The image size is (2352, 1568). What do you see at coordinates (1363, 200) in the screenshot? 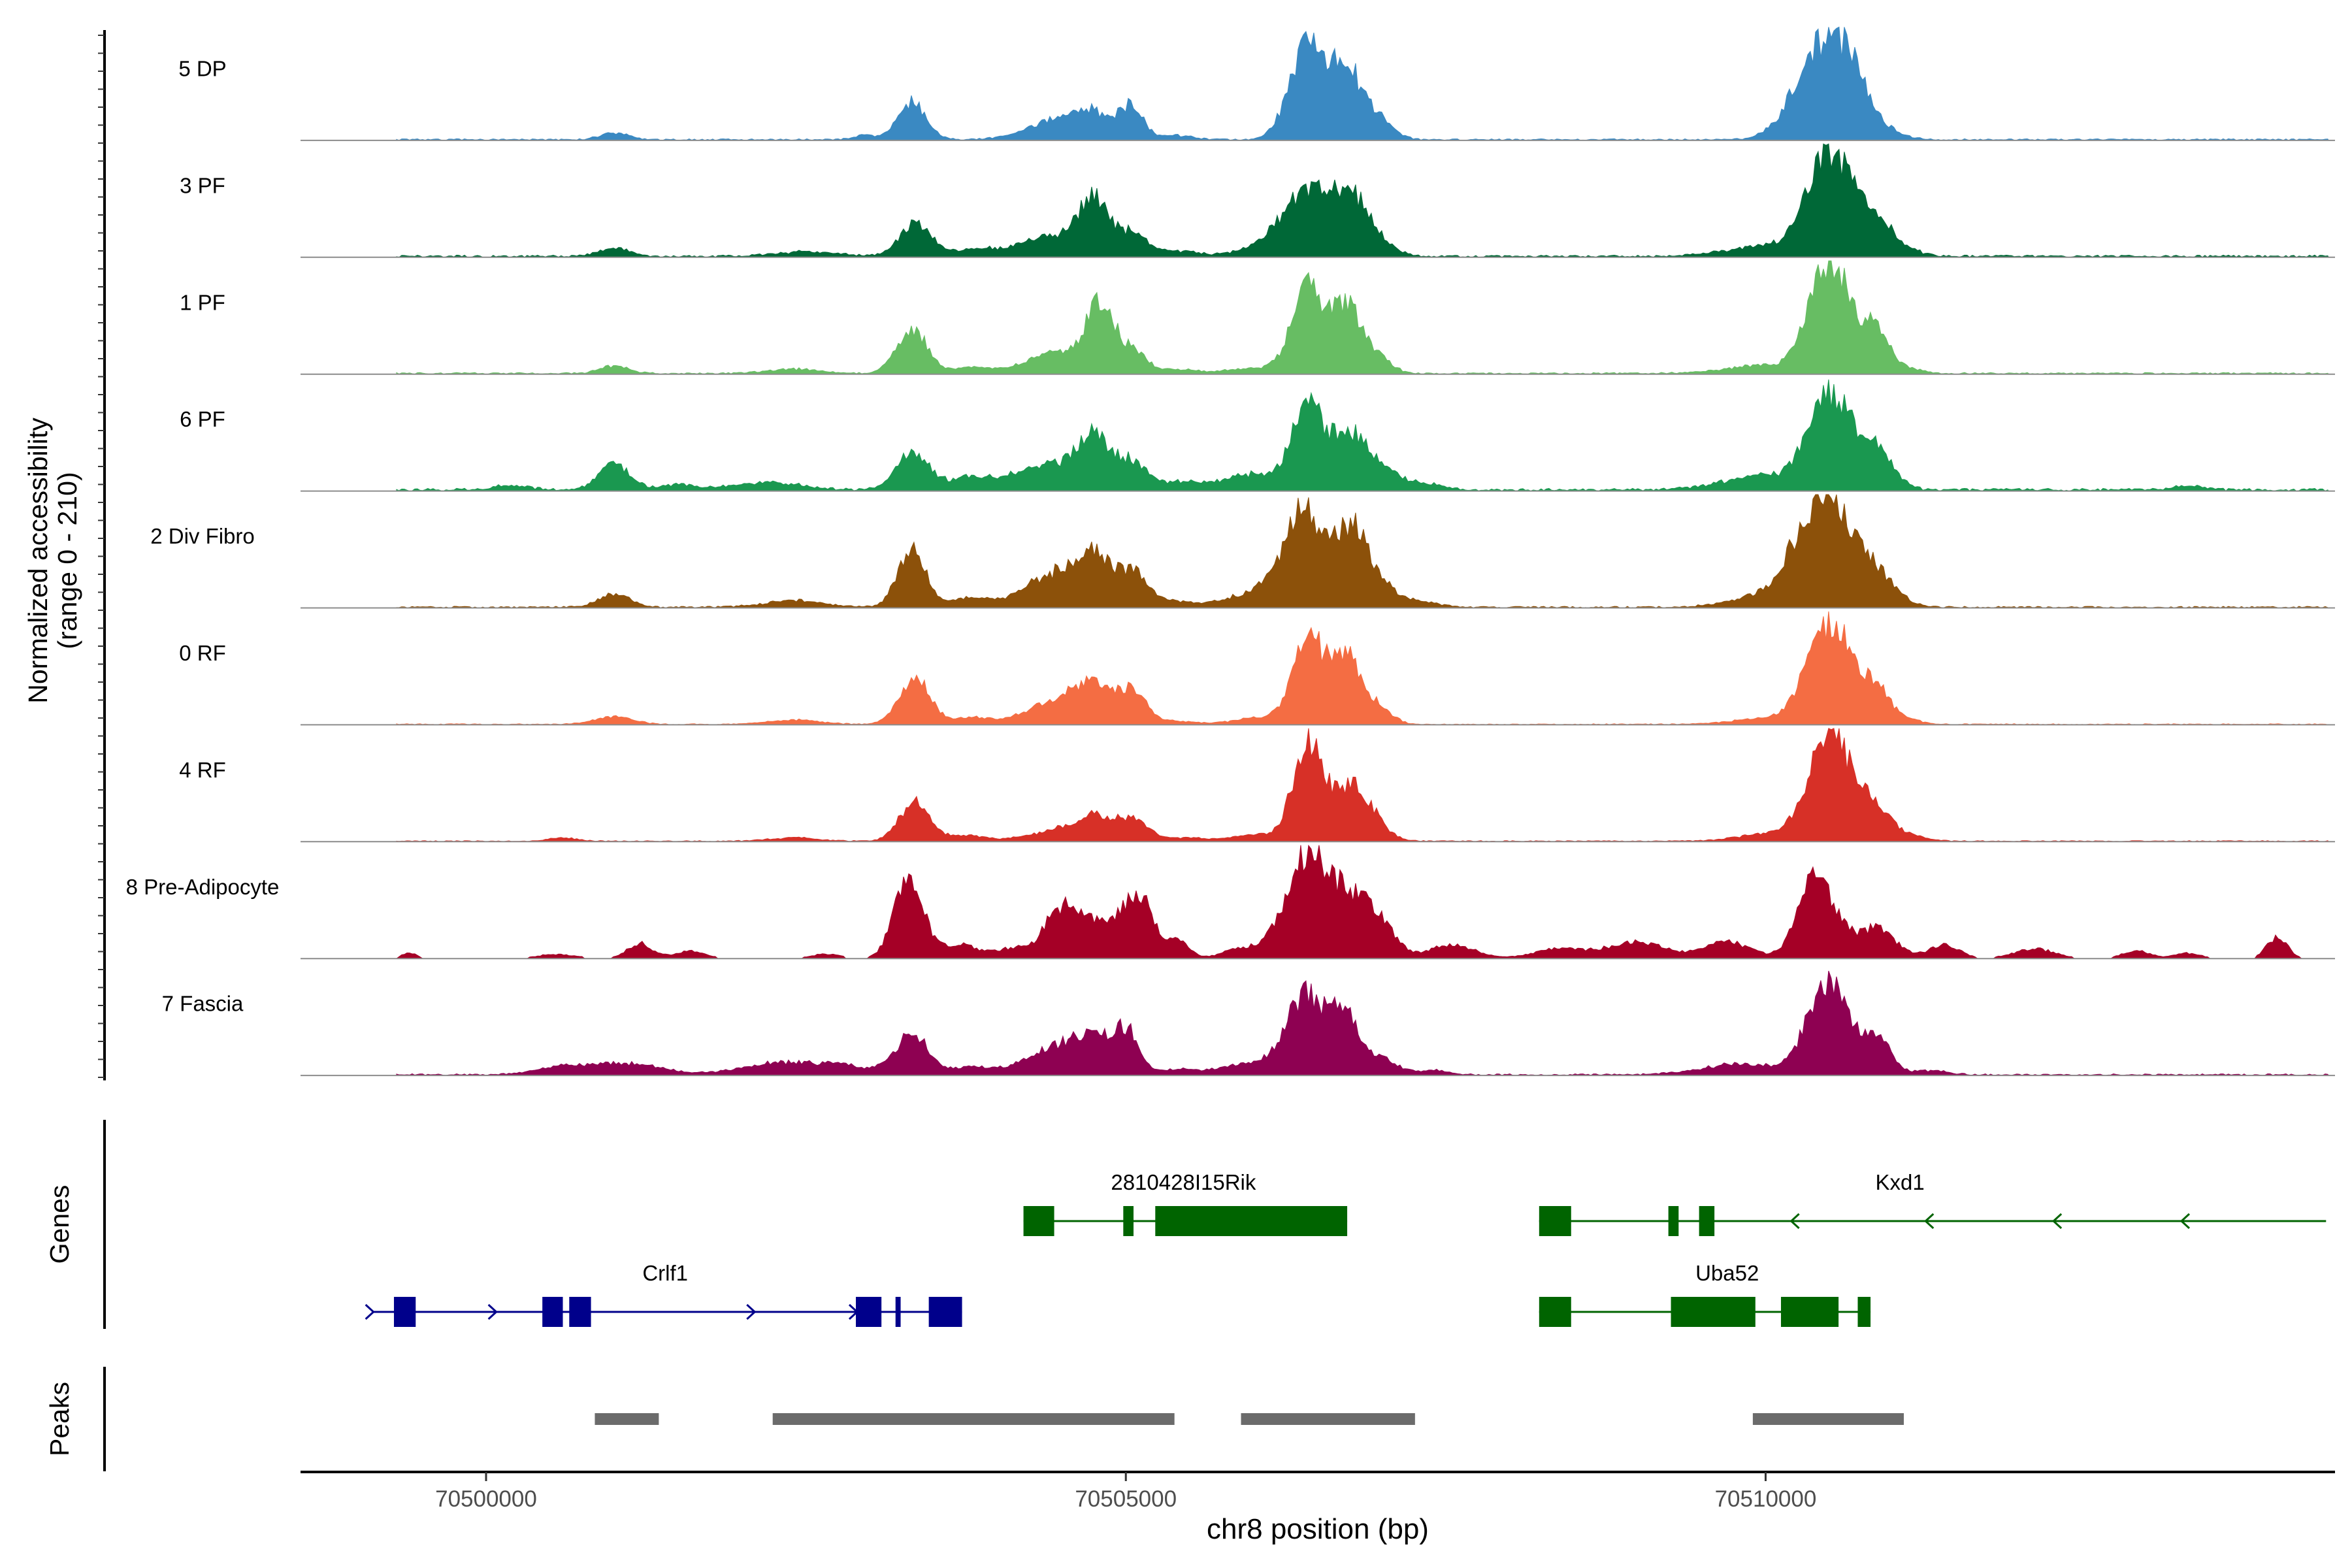
I see `coverage-area-3-pf` at bounding box center [1363, 200].